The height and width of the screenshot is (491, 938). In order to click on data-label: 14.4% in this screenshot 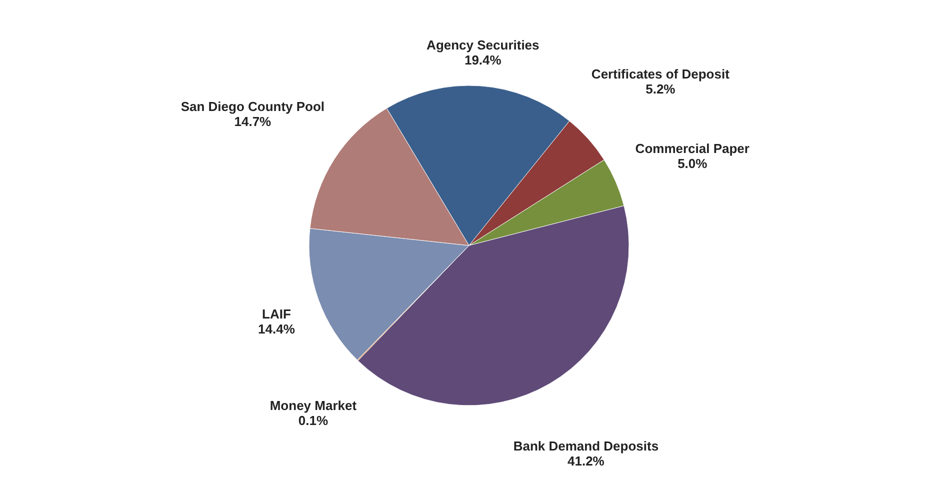, I will do `click(277, 329)`.